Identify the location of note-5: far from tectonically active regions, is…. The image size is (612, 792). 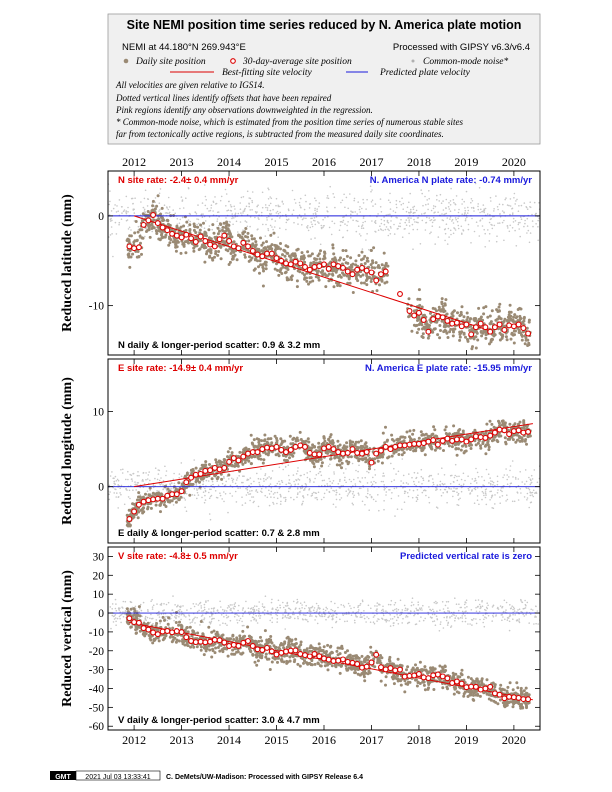
(280, 134).